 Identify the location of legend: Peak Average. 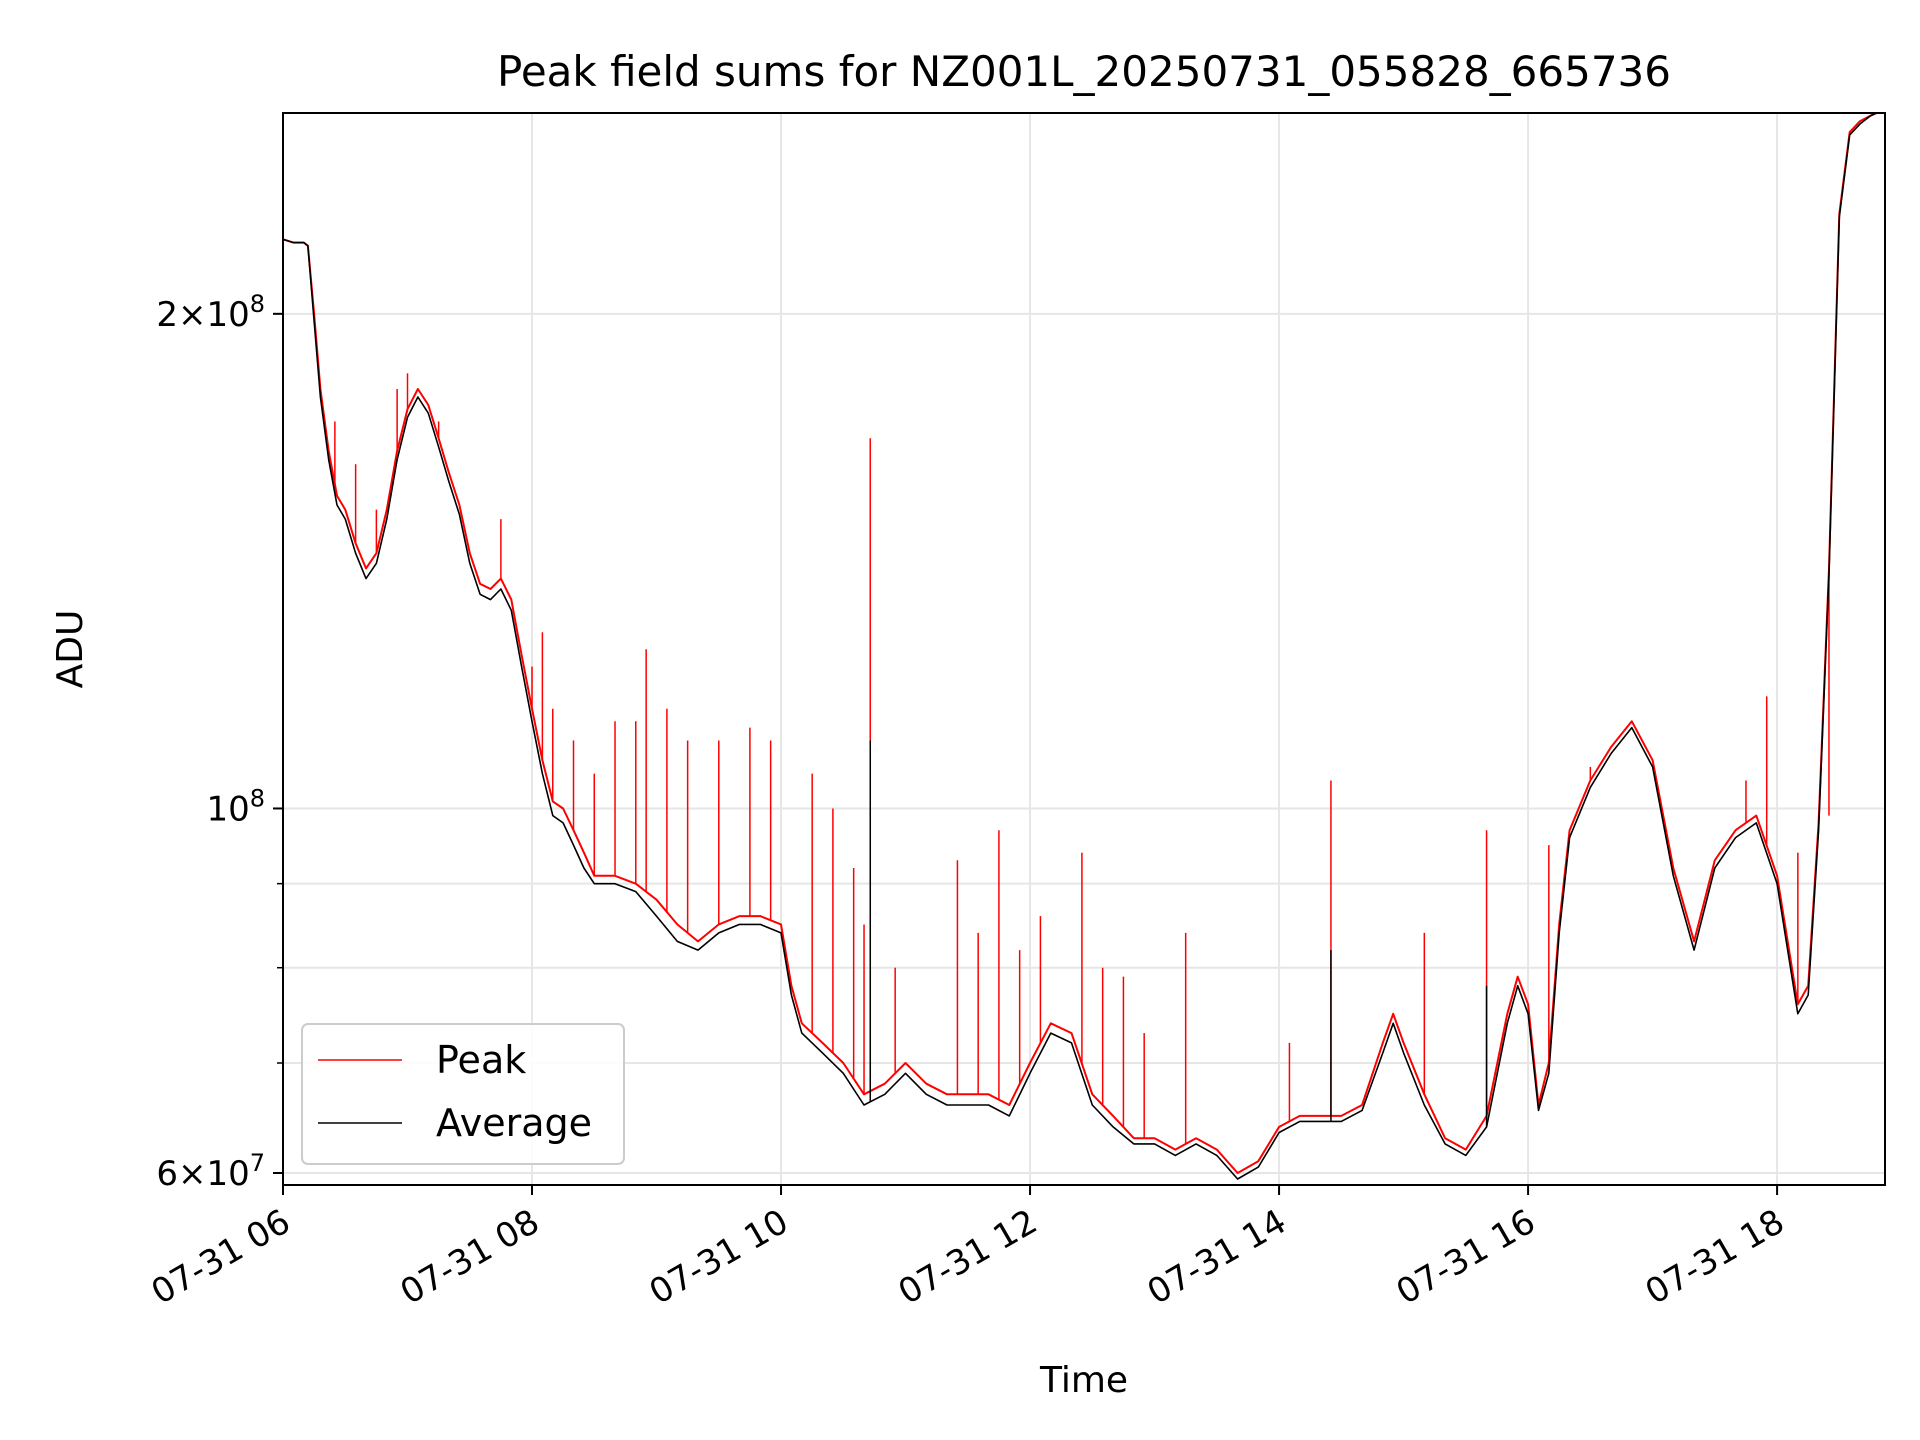
(463, 1094).